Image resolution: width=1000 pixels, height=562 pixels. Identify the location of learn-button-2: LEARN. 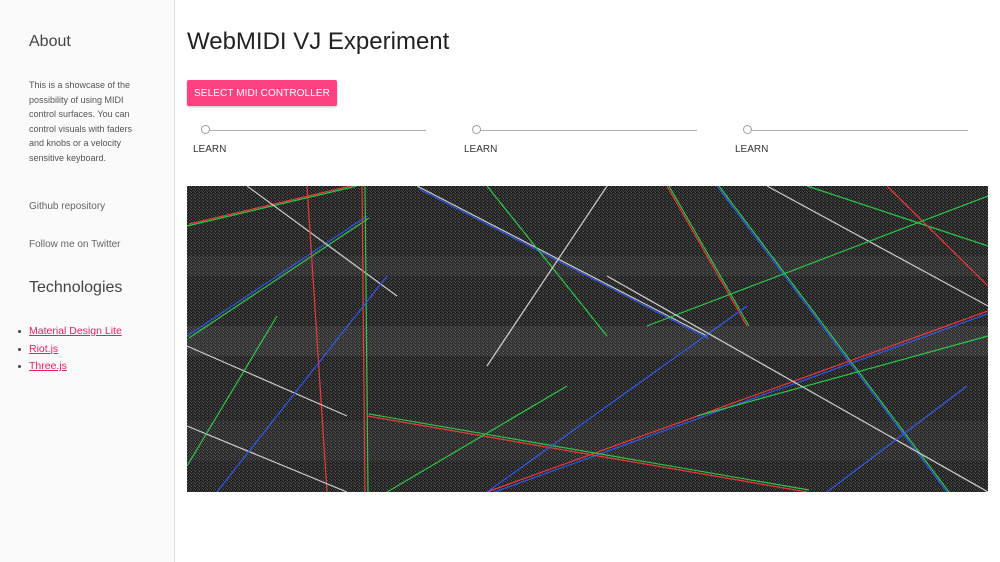
(481, 149).